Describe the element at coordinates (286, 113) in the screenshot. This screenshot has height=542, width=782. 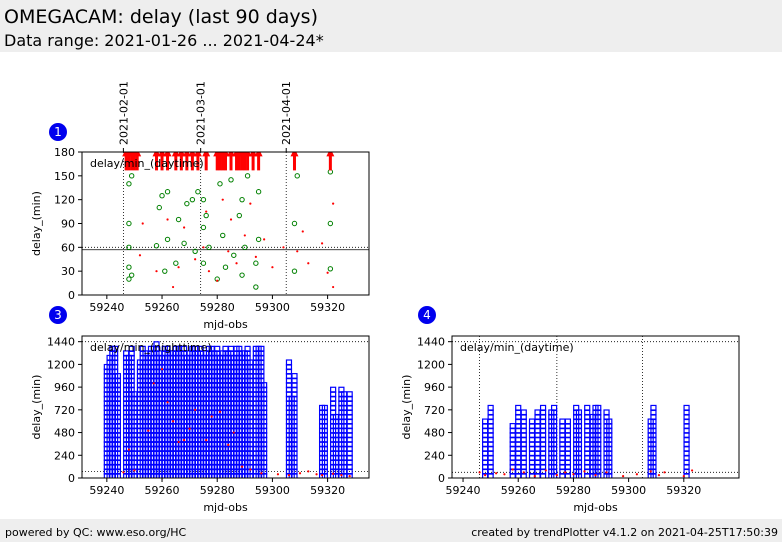
I see `date-tick-label: 2021-04-01` at that location.